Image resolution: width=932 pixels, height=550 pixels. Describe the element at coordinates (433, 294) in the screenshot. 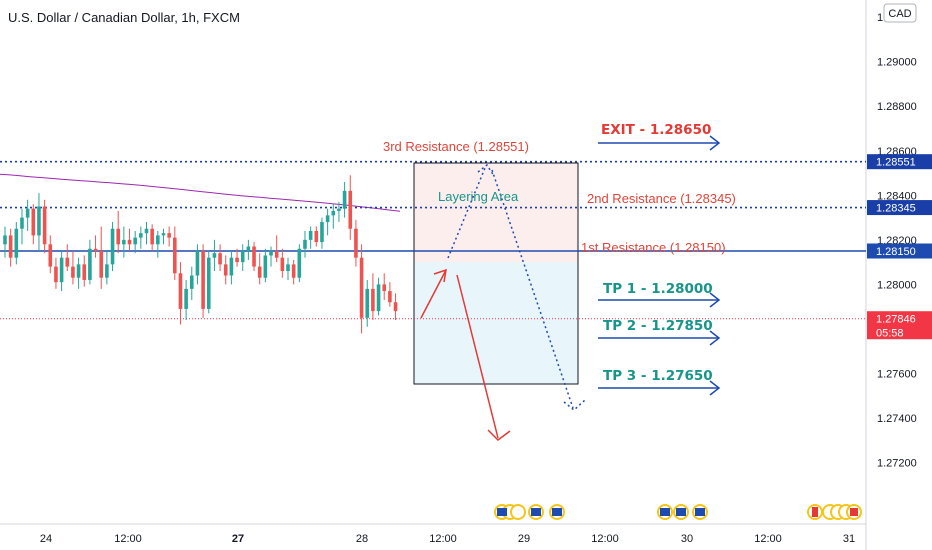

I see `up-arrow-line` at that location.